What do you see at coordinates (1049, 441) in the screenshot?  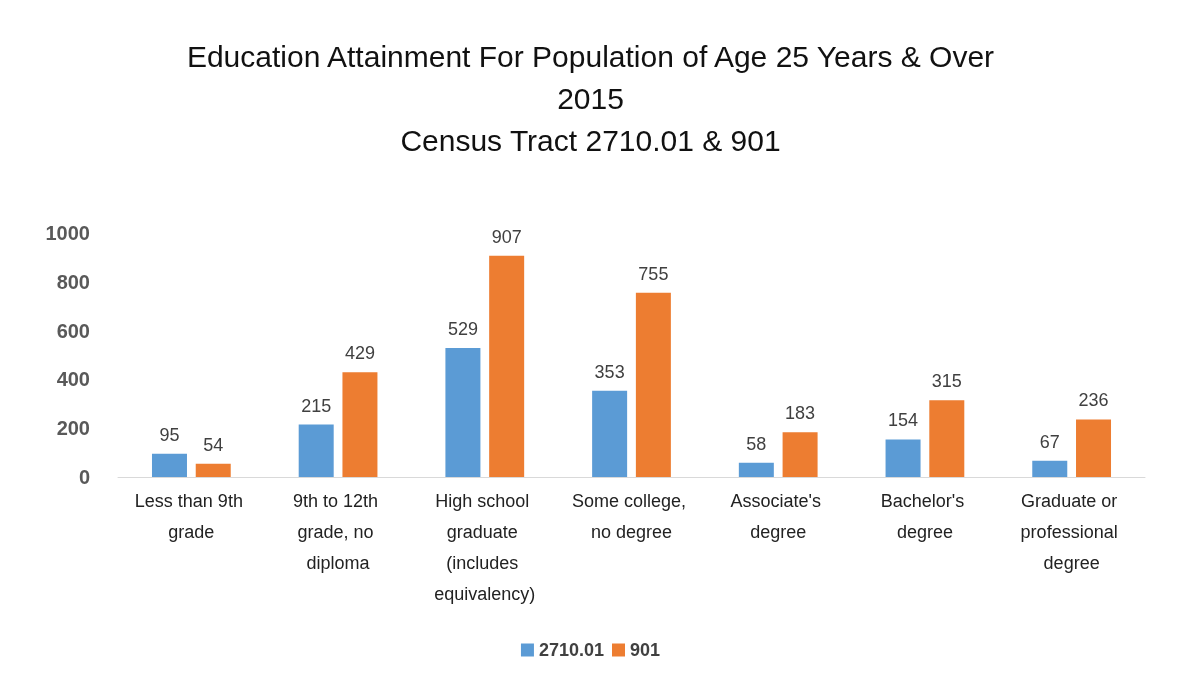 I see `data-label: 67` at bounding box center [1049, 441].